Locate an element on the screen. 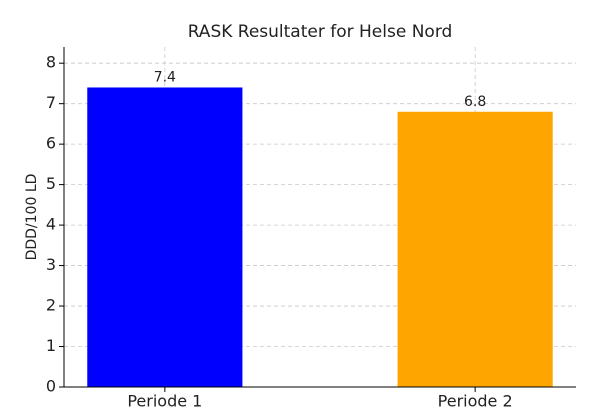 The width and height of the screenshot is (616, 411). value-label: 7.4 is located at coordinates (165, 77).